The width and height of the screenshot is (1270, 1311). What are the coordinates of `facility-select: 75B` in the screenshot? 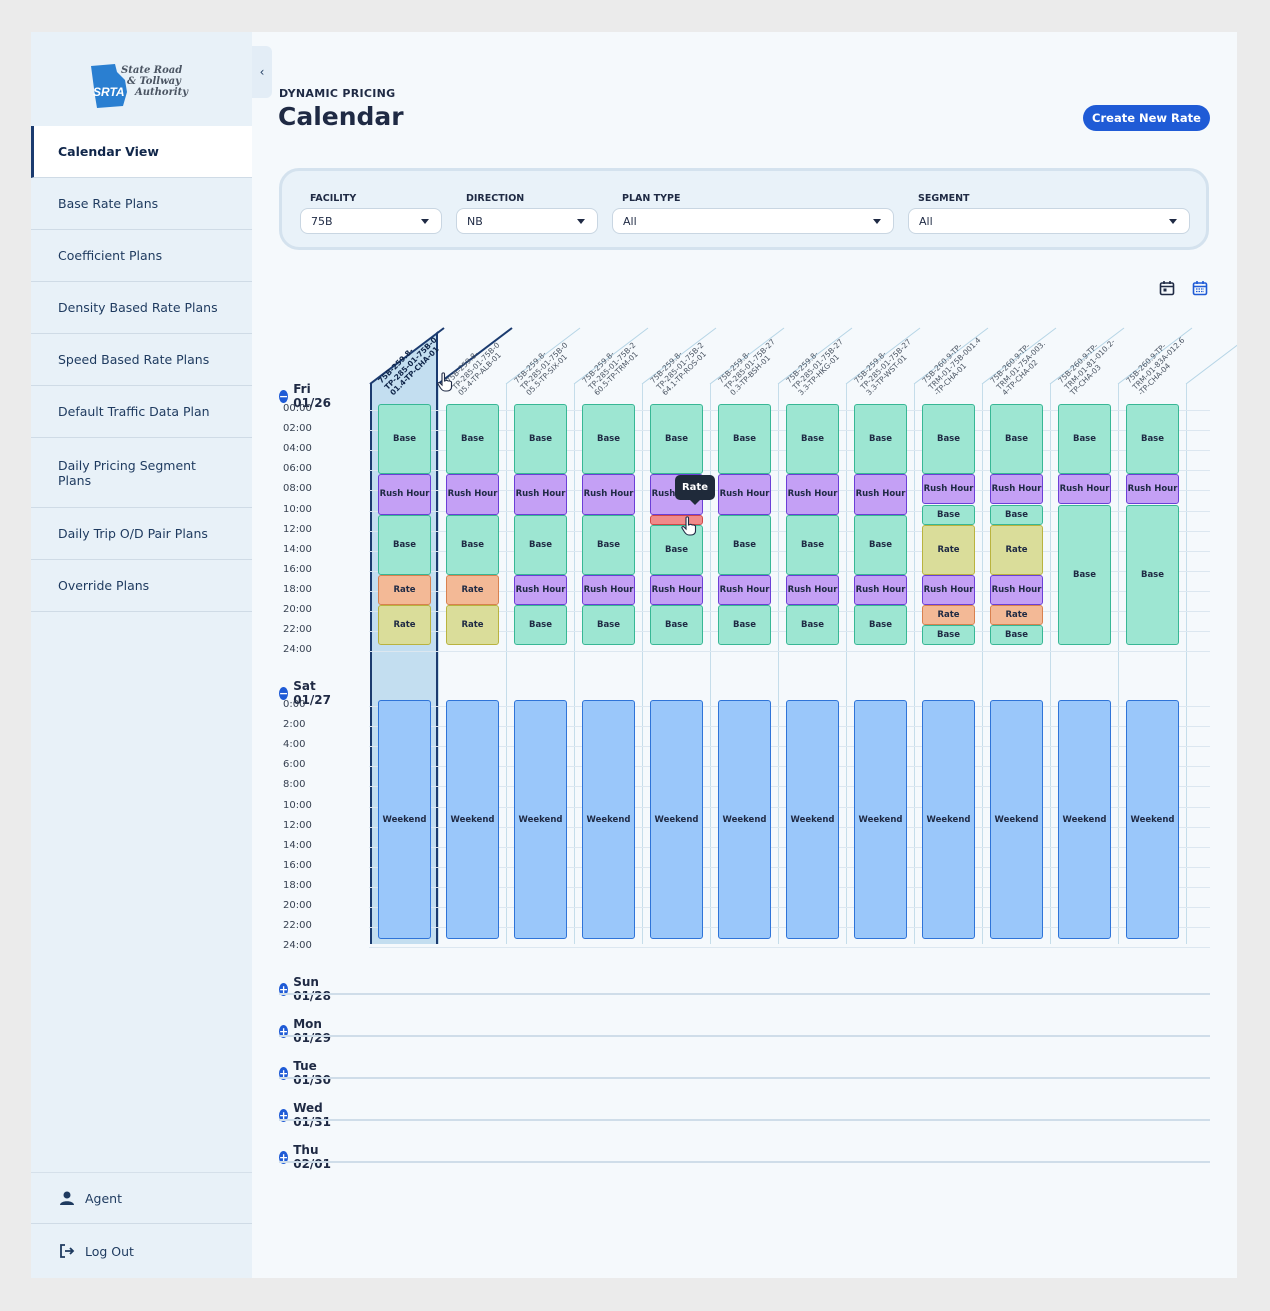 It's located at (371, 221).